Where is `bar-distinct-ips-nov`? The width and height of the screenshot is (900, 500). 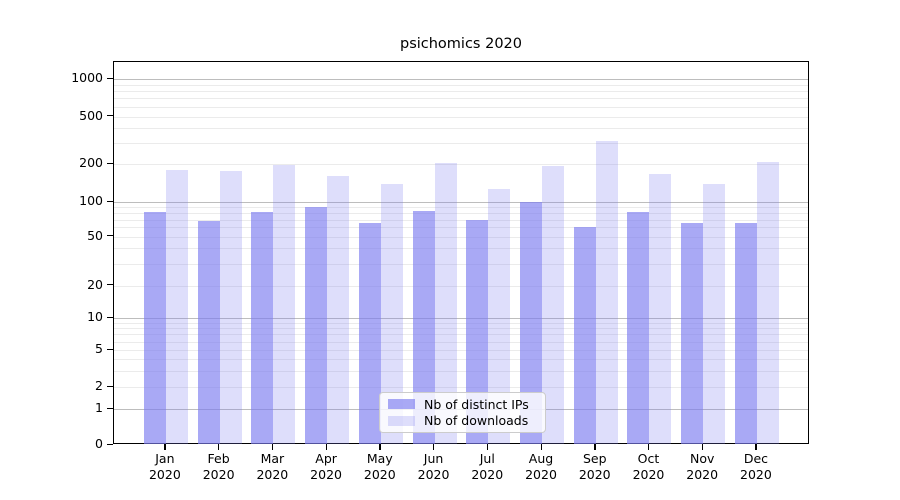
bar-distinct-ips-nov is located at coordinates (692, 333).